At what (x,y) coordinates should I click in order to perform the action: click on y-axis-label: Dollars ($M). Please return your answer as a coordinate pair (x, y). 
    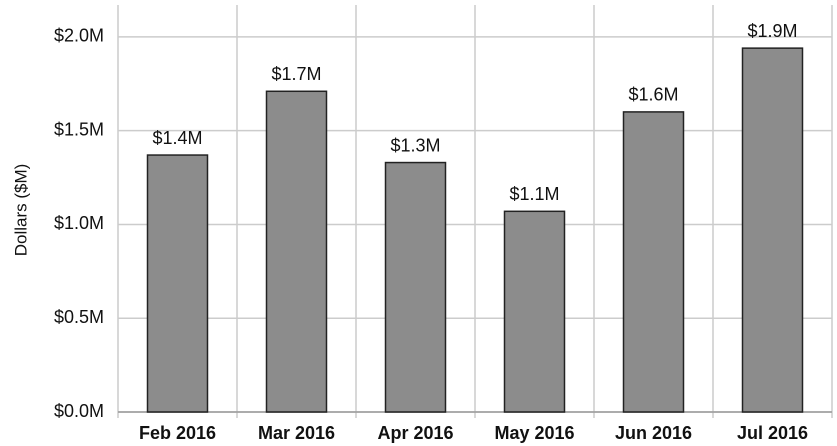
    Looking at the image, I should click on (20, 210).